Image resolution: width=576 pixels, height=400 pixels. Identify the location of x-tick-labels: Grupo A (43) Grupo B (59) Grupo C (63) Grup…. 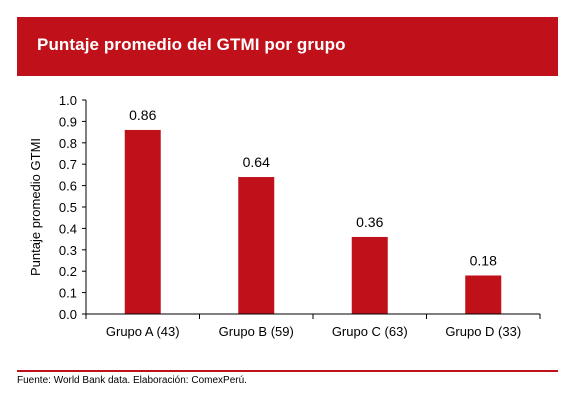
(313, 331).